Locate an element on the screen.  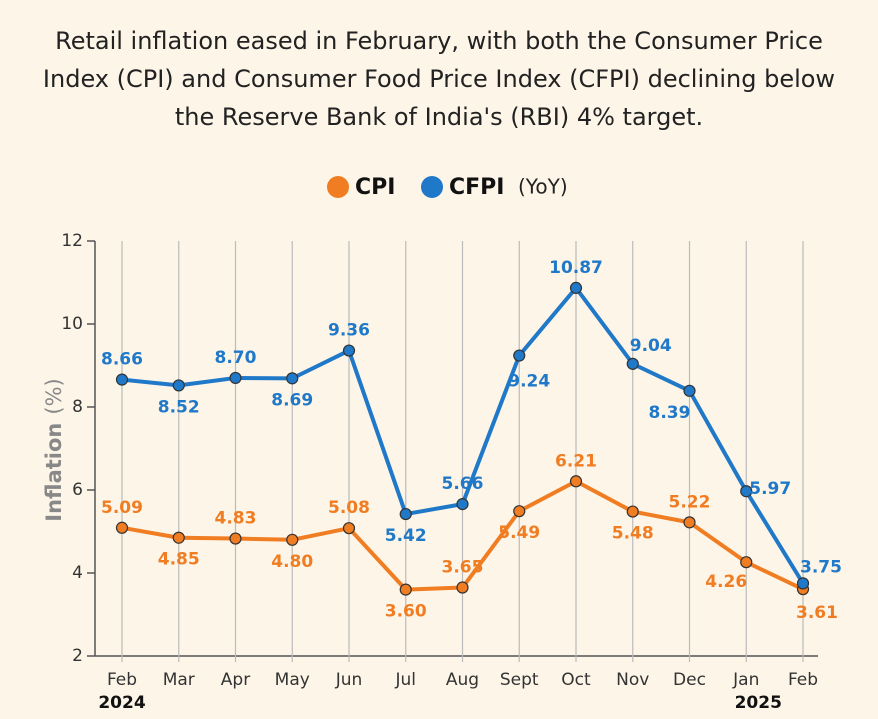
value-label: 9.36 is located at coordinates (349, 331).